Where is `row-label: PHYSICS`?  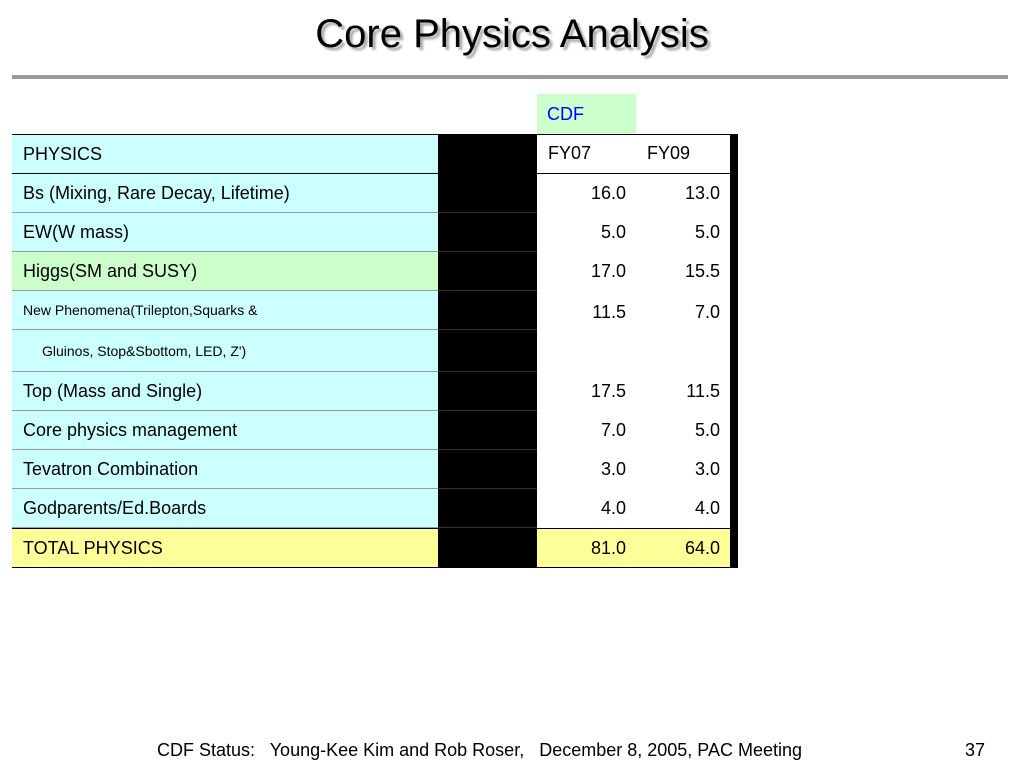
row-label: PHYSICS is located at coordinates (225, 154).